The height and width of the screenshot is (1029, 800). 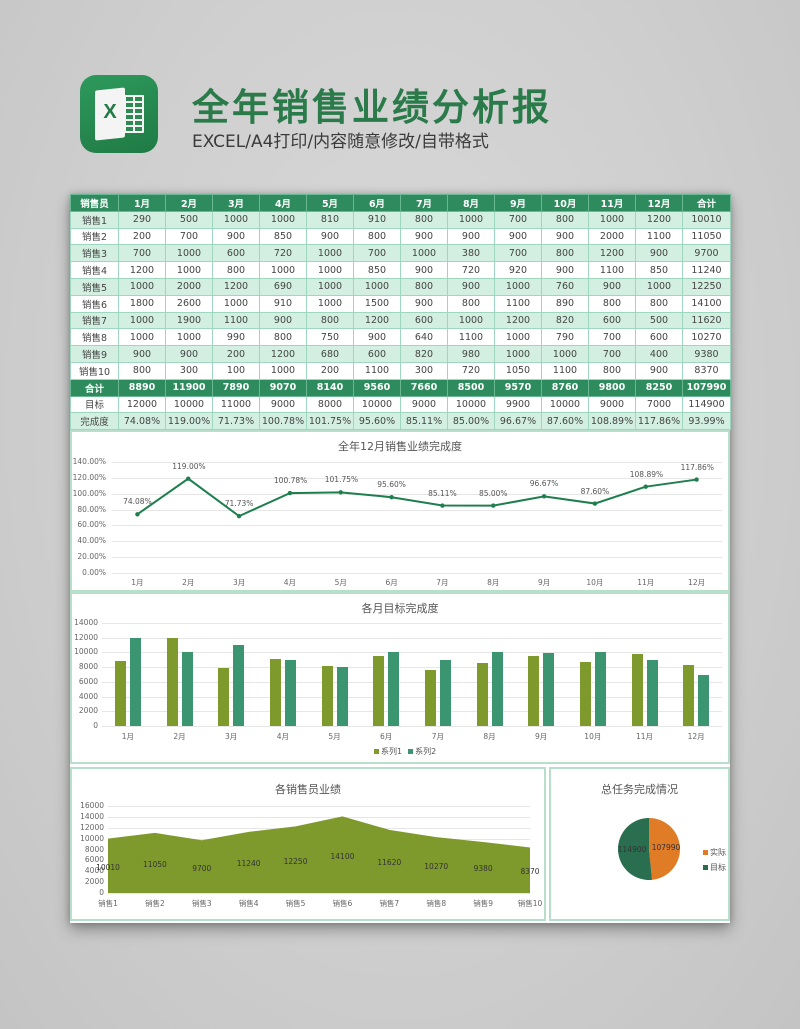 What do you see at coordinates (706, 236) in the screenshot?
I see `value-cell: 11050` at bounding box center [706, 236].